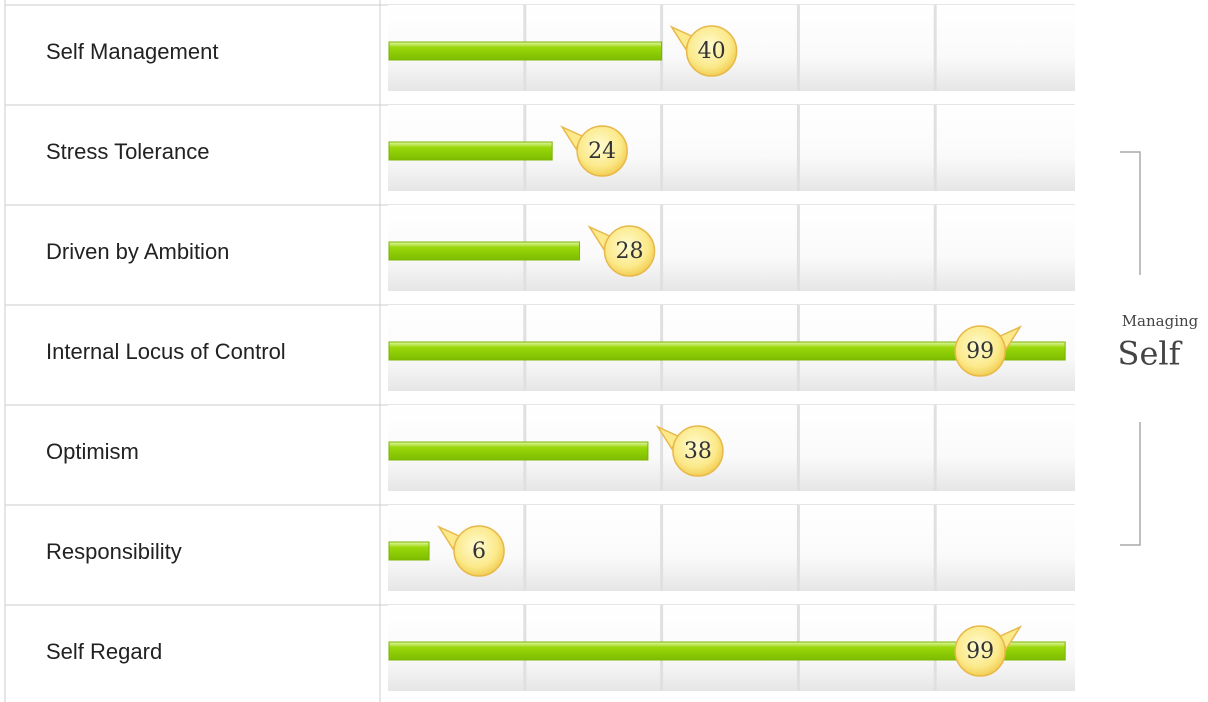  I want to click on value-label: 24, so click(602, 151).